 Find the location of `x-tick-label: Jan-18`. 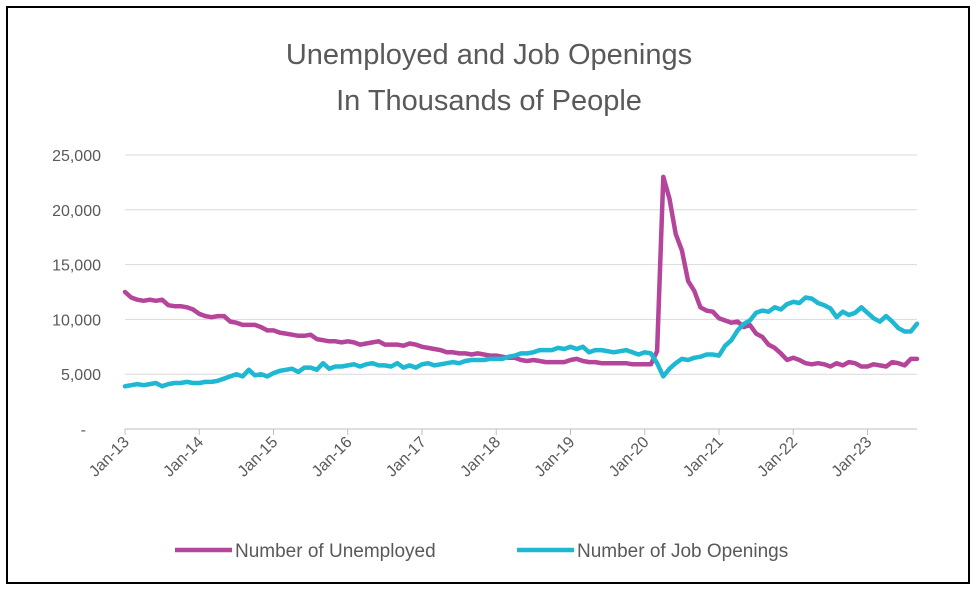

x-tick-label: Jan-18 is located at coordinates (480, 457).